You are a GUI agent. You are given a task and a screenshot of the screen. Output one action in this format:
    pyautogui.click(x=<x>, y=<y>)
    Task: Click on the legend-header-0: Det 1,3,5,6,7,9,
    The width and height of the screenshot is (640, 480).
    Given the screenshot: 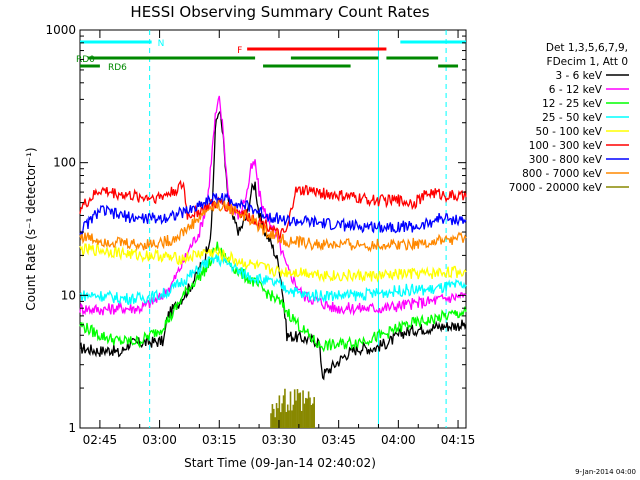 What is the action you would take?
    pyautogui.click(x=587, y=48)
    